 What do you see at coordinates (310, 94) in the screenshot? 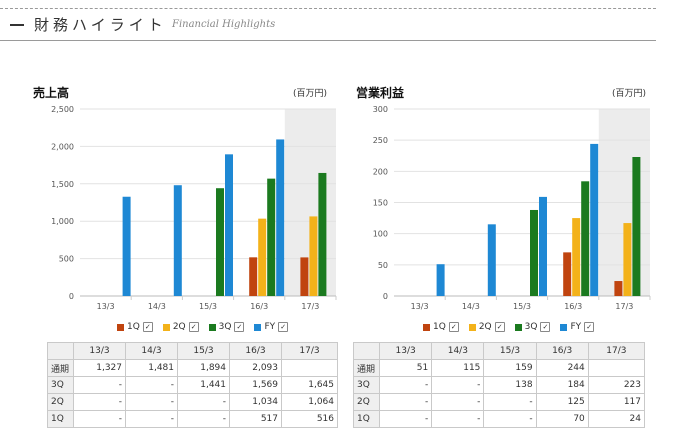
I see `chart-unit-sales: (百万円)` at bounding box center [310, 94].